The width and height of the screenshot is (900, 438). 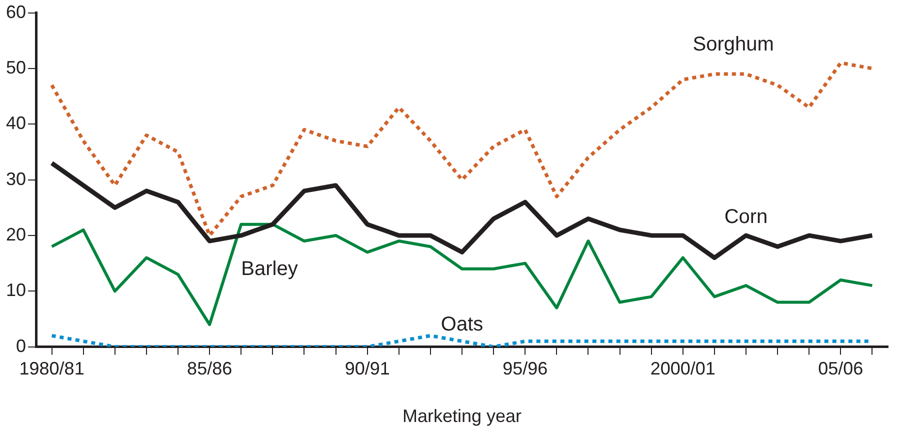 What do you see at coordinates (733, 44) in the screenshot?
I see `series-label: Sorghum` at bounding box center [733, 44].